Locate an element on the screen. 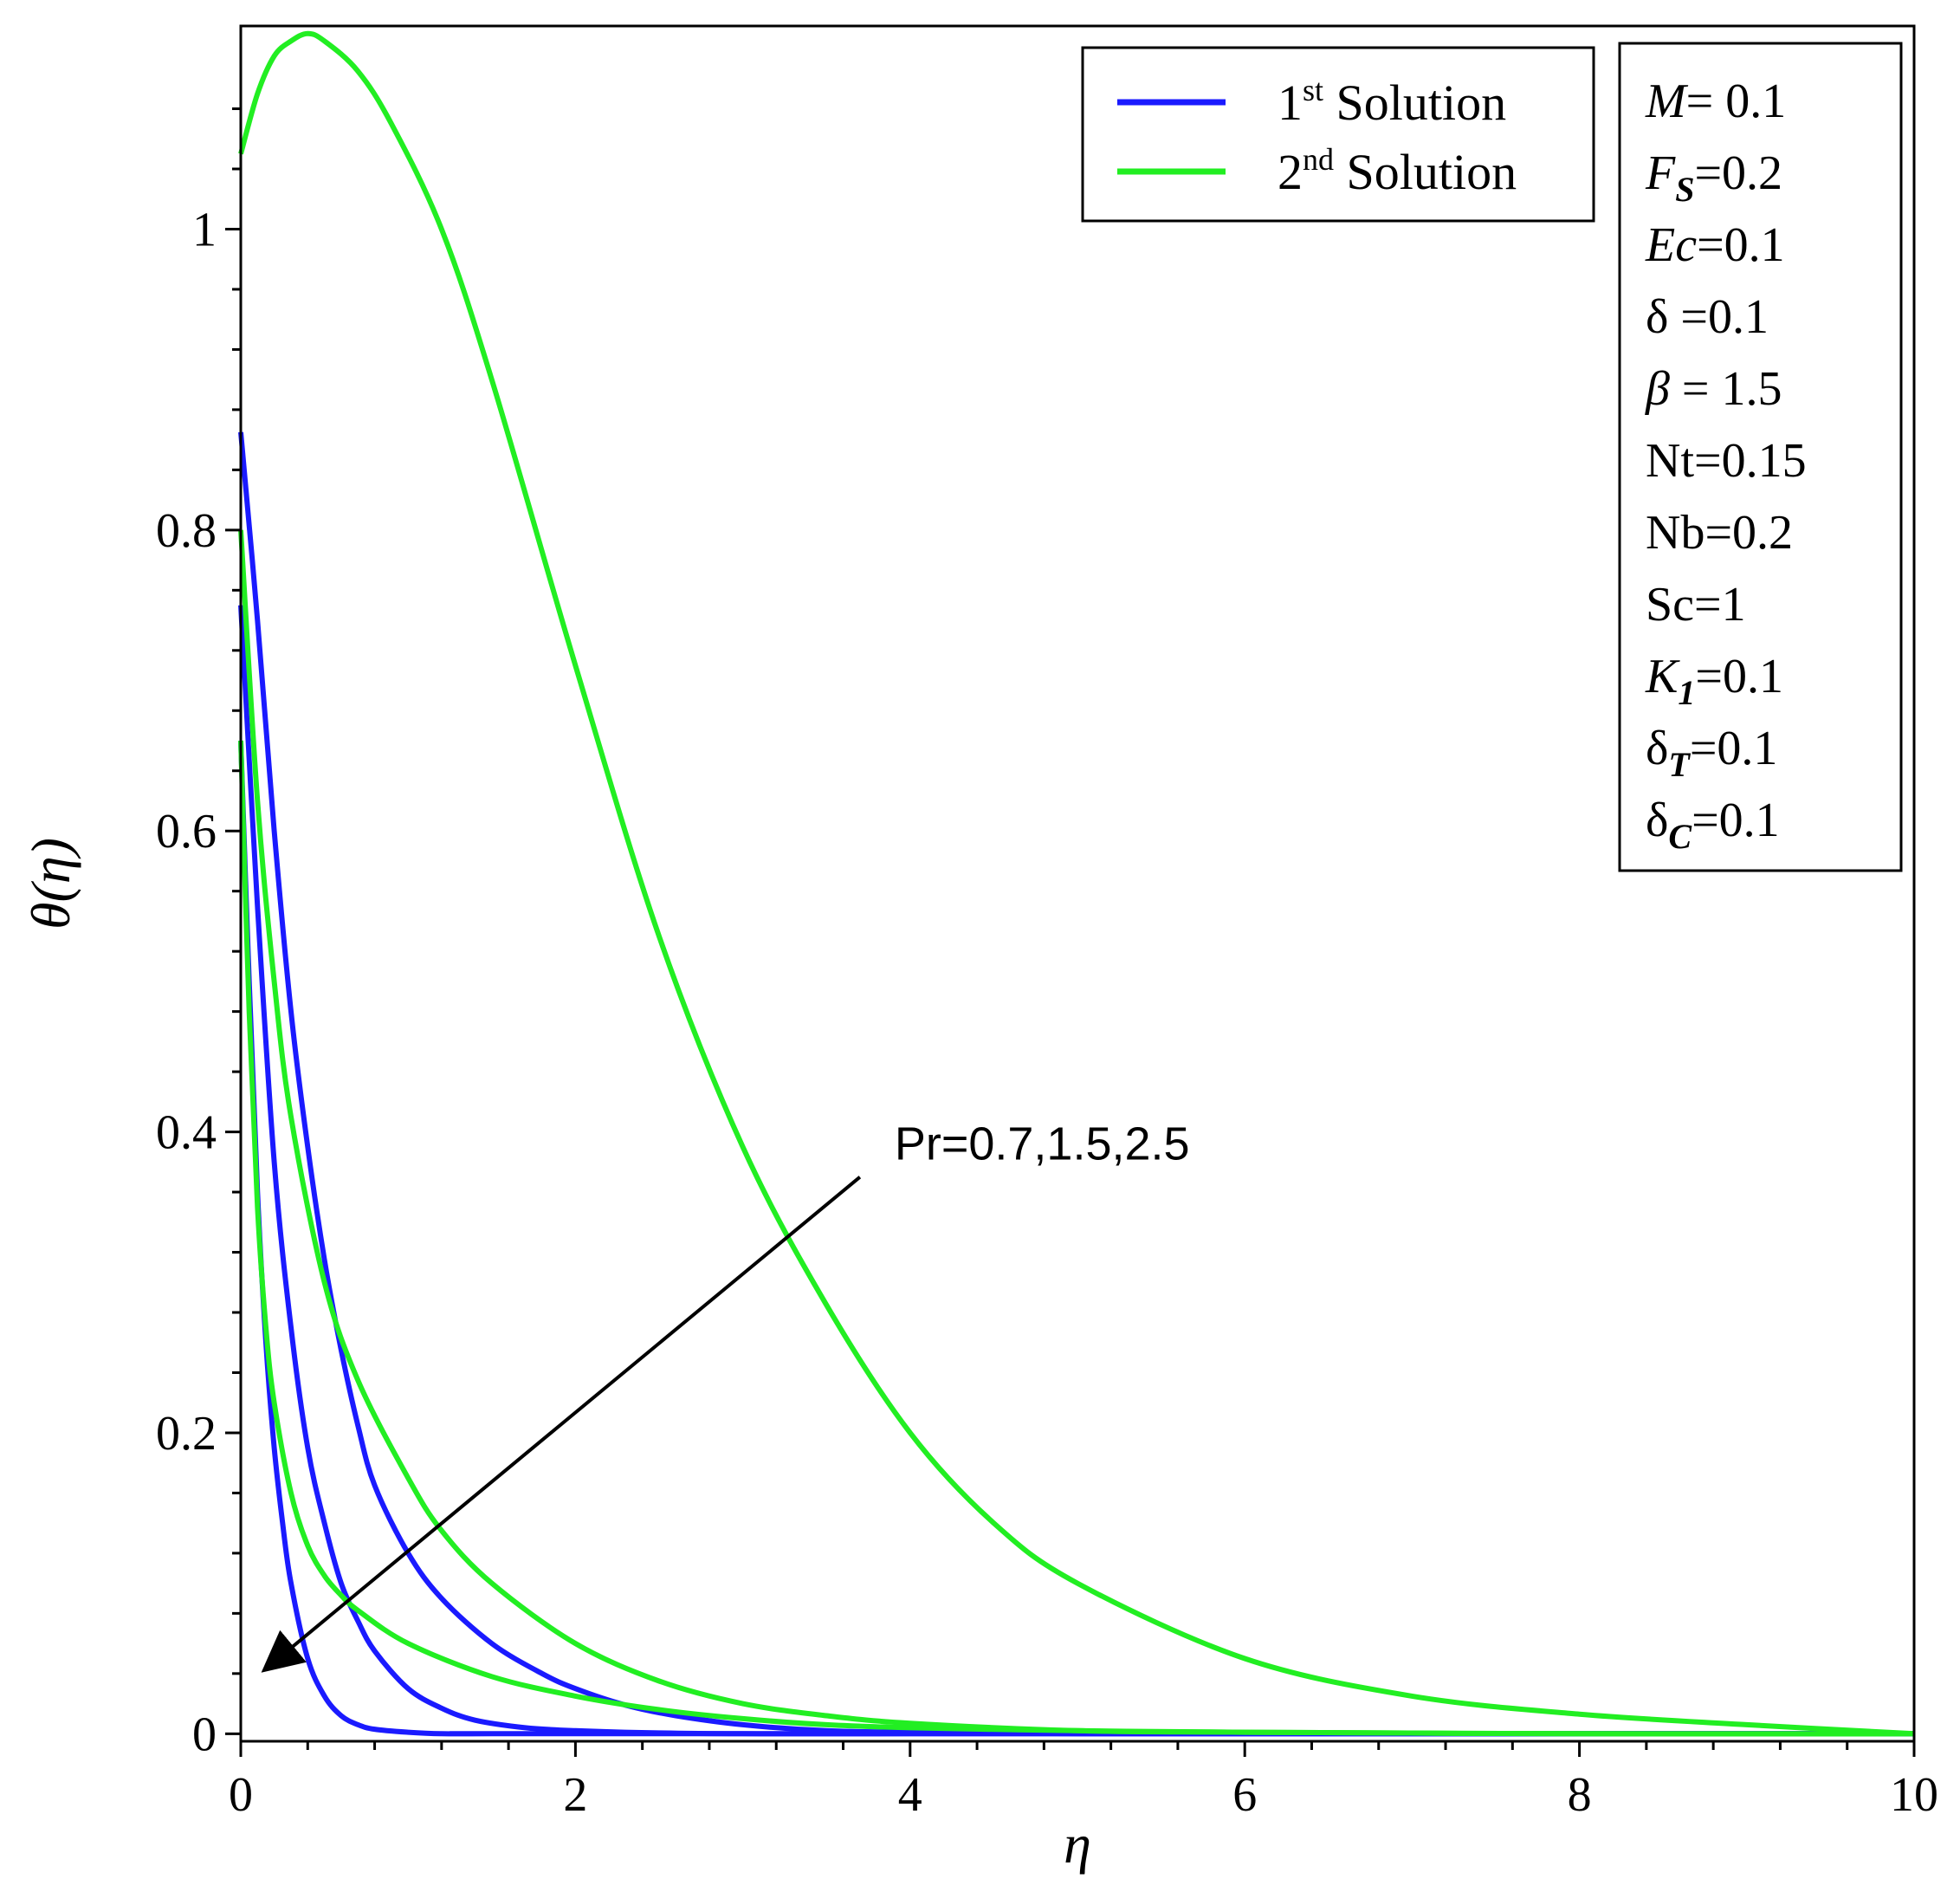 The height and width of the screenshot is (1892, 1960). y-tick-label: 0.2 is located at coordinates (186, 1434).